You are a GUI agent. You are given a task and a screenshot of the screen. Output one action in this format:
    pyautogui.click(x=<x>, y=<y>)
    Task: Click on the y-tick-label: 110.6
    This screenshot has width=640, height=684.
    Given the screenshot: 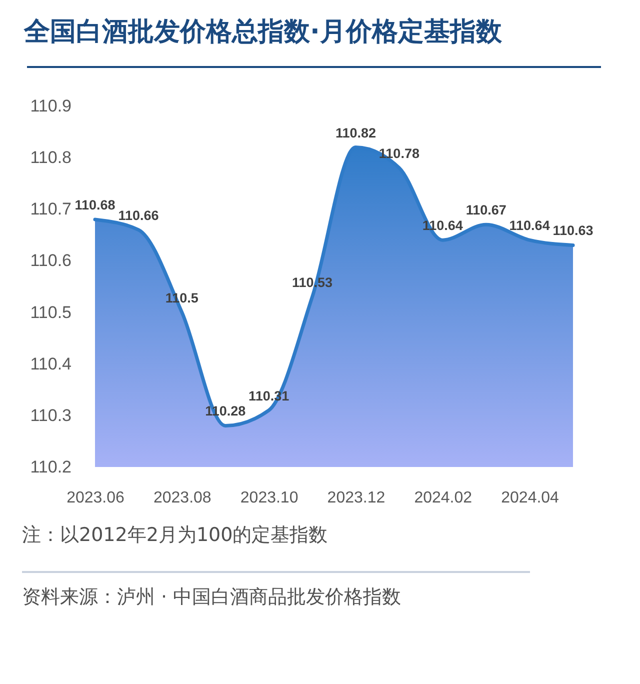 What is the action you would take?
    pyautogui.click(x=51, y=260)
    